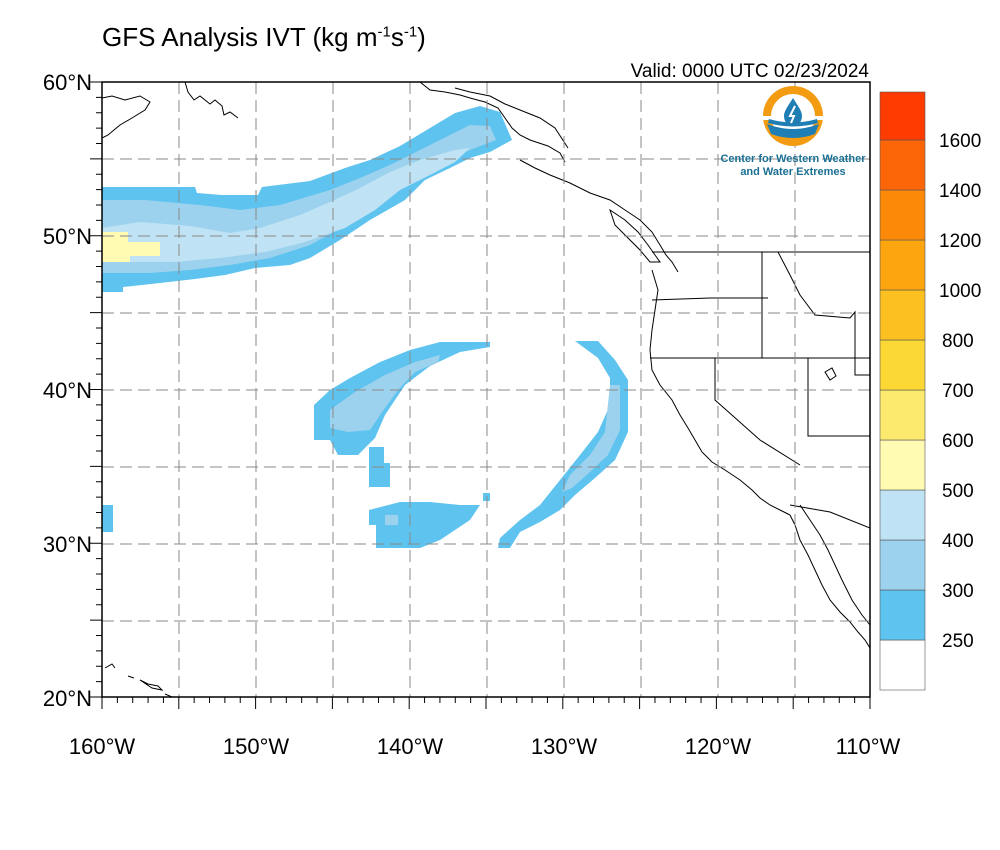 This screenshot has height=850, width=1000. What do you see at coordinates (138, 680) in the screenshot?
I see `hawaii-islands` at bounding box center [138, 680].